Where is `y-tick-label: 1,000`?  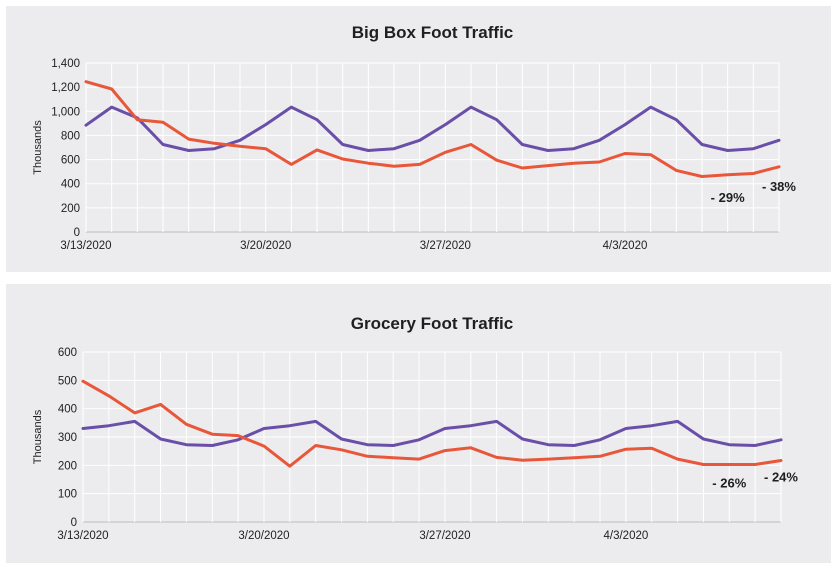
y-tick-label: 1,000 is located at coordinates (65, 112).